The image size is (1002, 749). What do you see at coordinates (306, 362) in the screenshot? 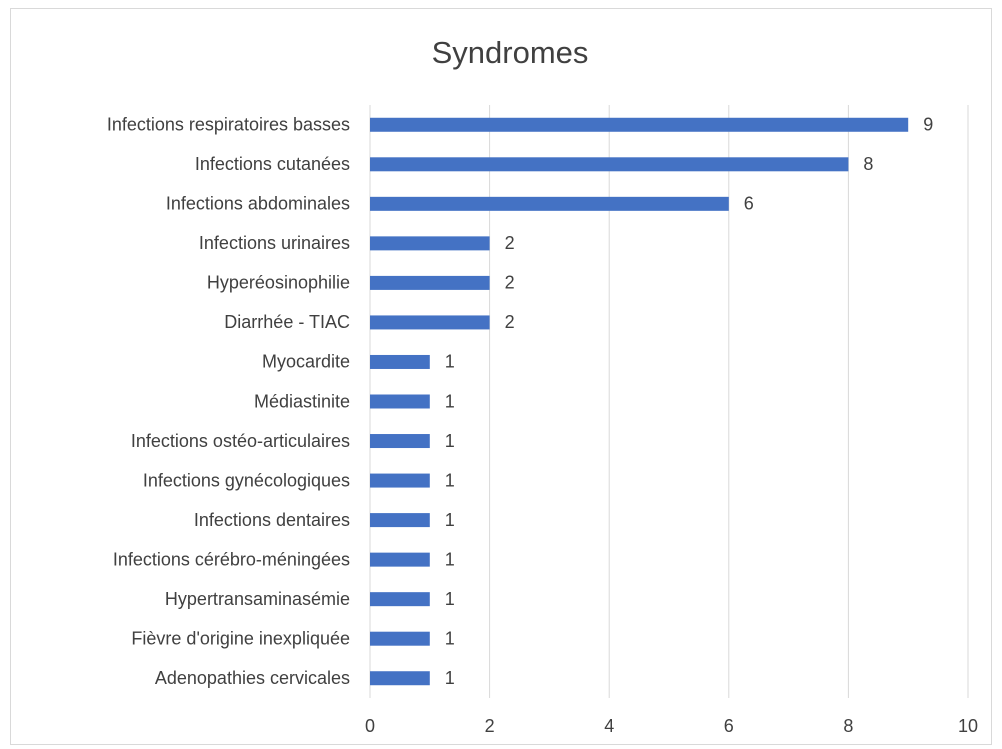
I see `y-tick-label: Myocardite` at bounding box center [306, 362].